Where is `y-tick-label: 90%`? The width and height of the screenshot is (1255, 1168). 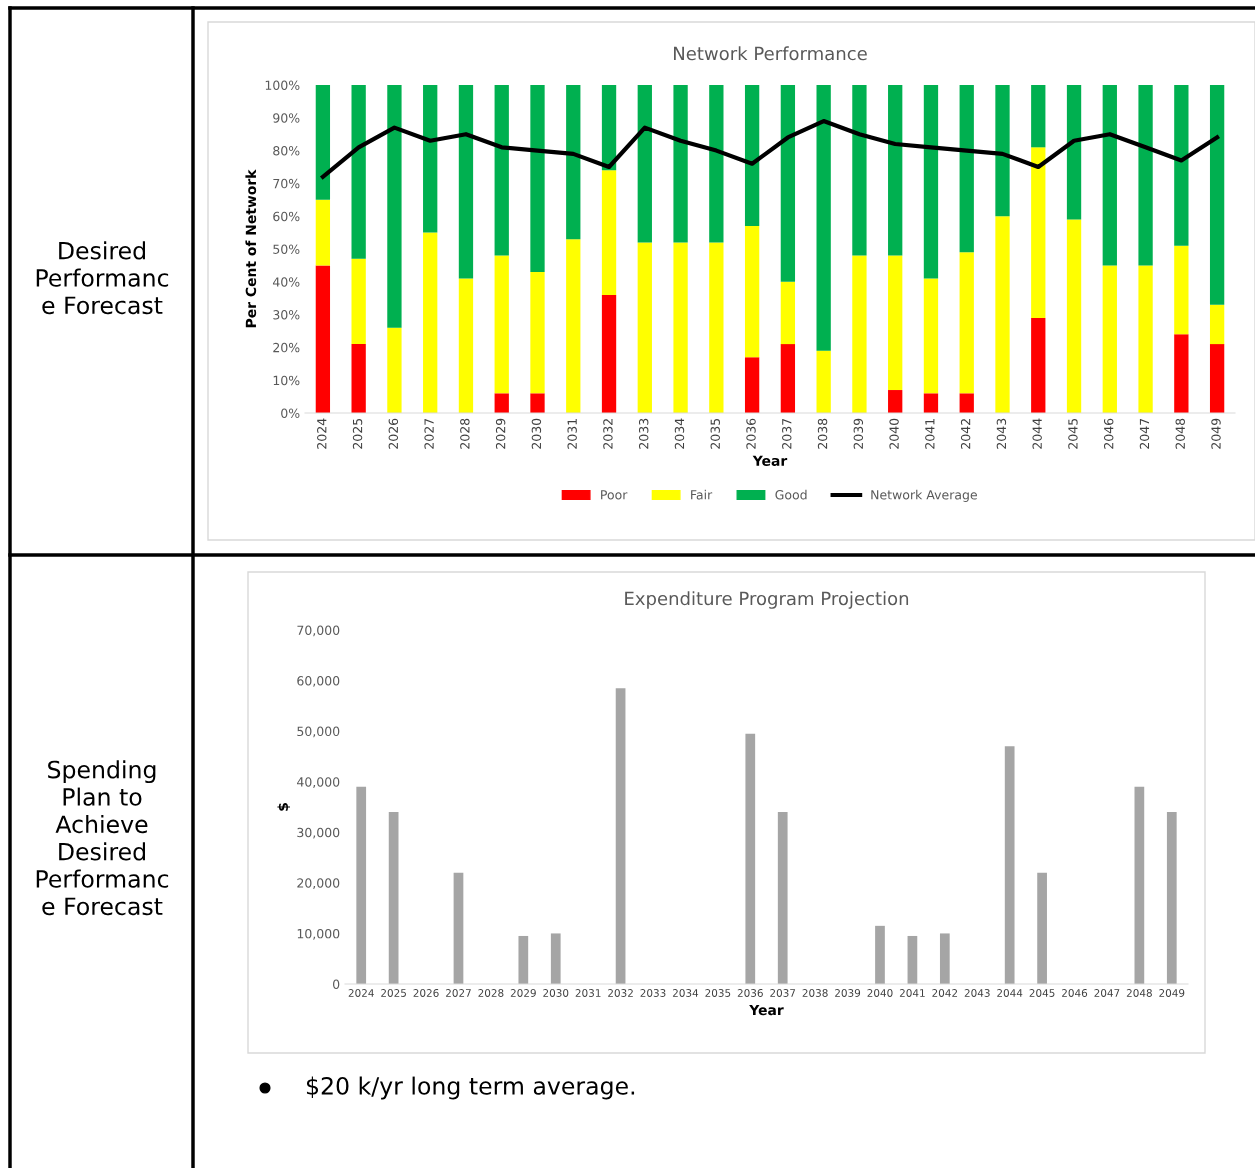 y-tick-label: 90% is located at coordinates (286, 118).